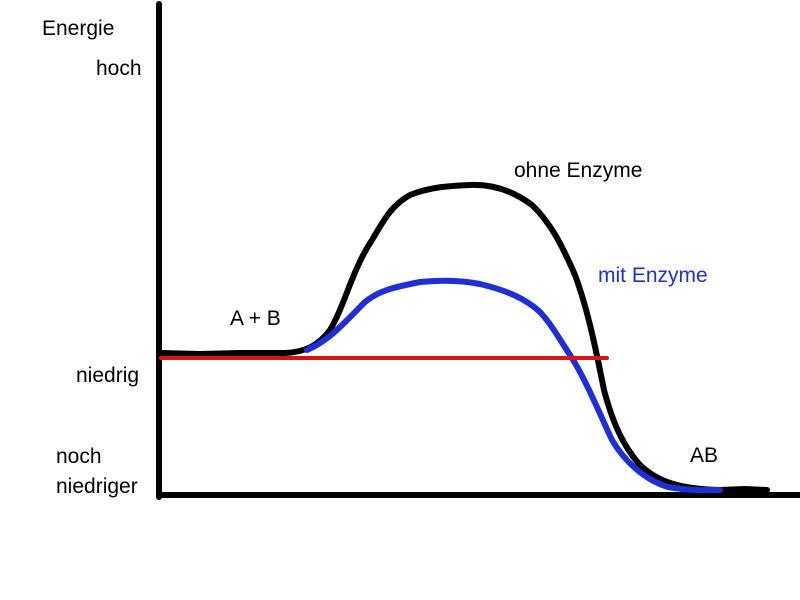  I want to click on reactants-label: A + B, so click(255, 318).